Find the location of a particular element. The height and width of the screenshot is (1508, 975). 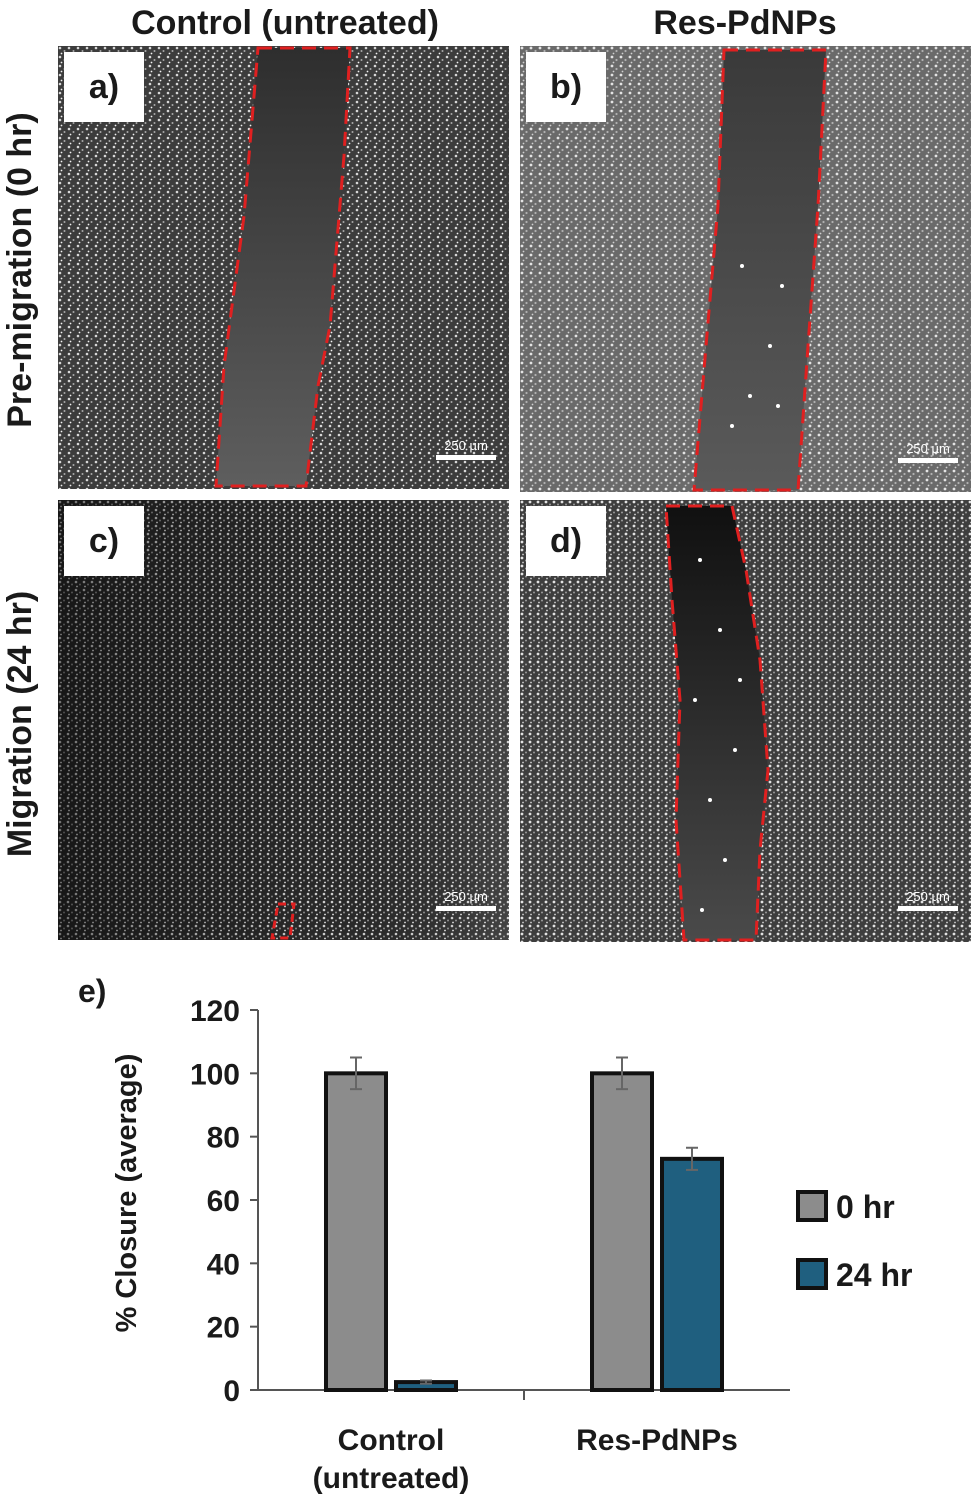

panel-label-c: c) is located at coordinates (104, 541).